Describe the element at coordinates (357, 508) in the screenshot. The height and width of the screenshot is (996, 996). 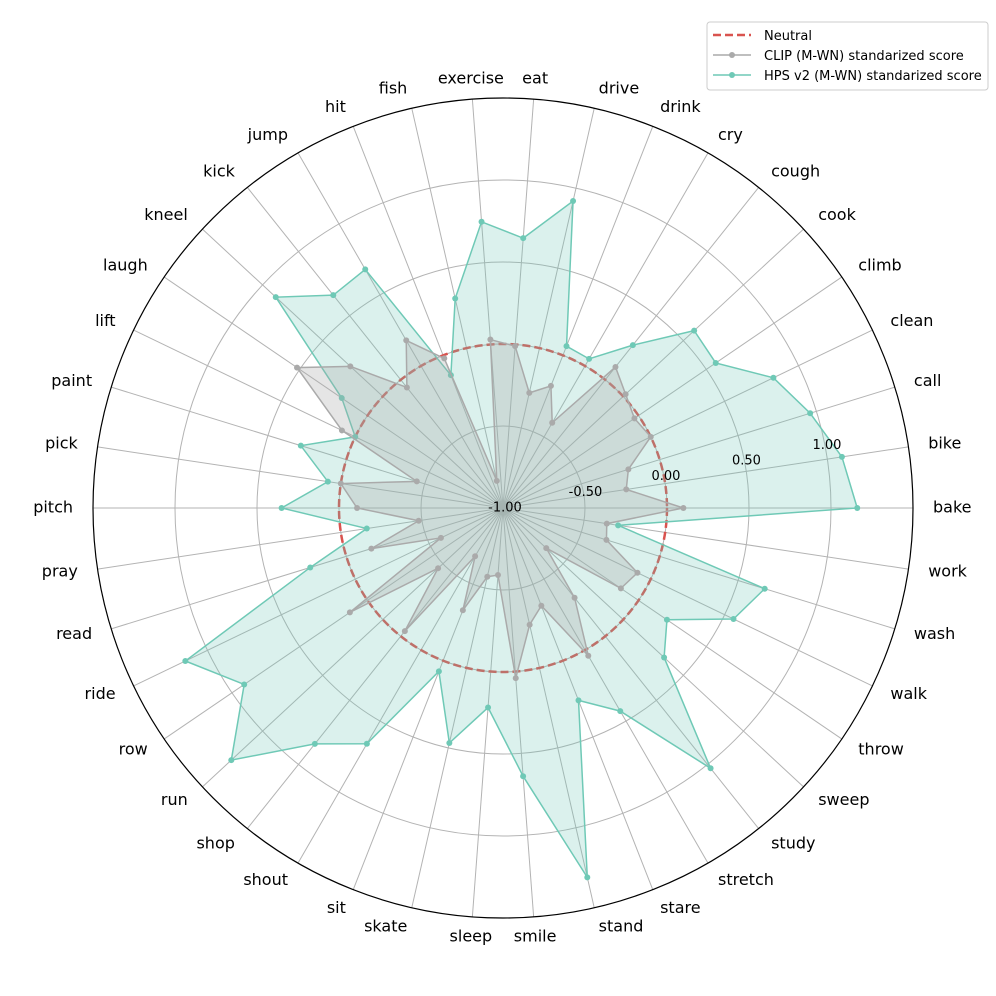
I see `series-clip-point-pitch` at that location.